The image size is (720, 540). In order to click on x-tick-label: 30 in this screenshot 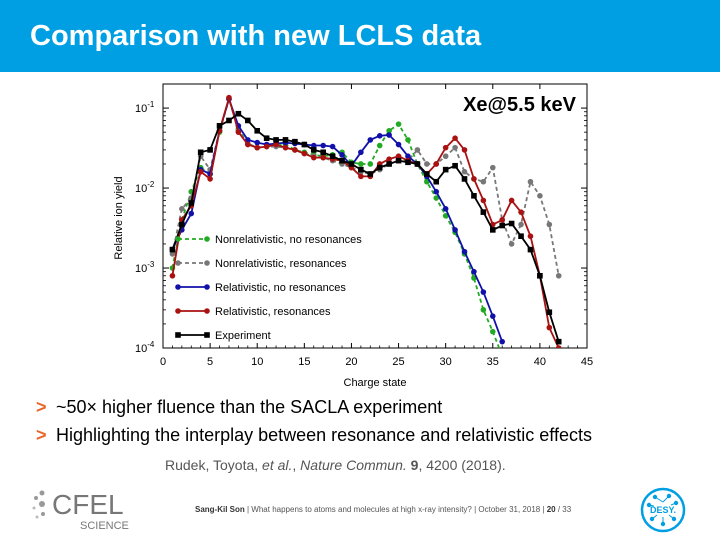, I will do `click(446, 362)`.